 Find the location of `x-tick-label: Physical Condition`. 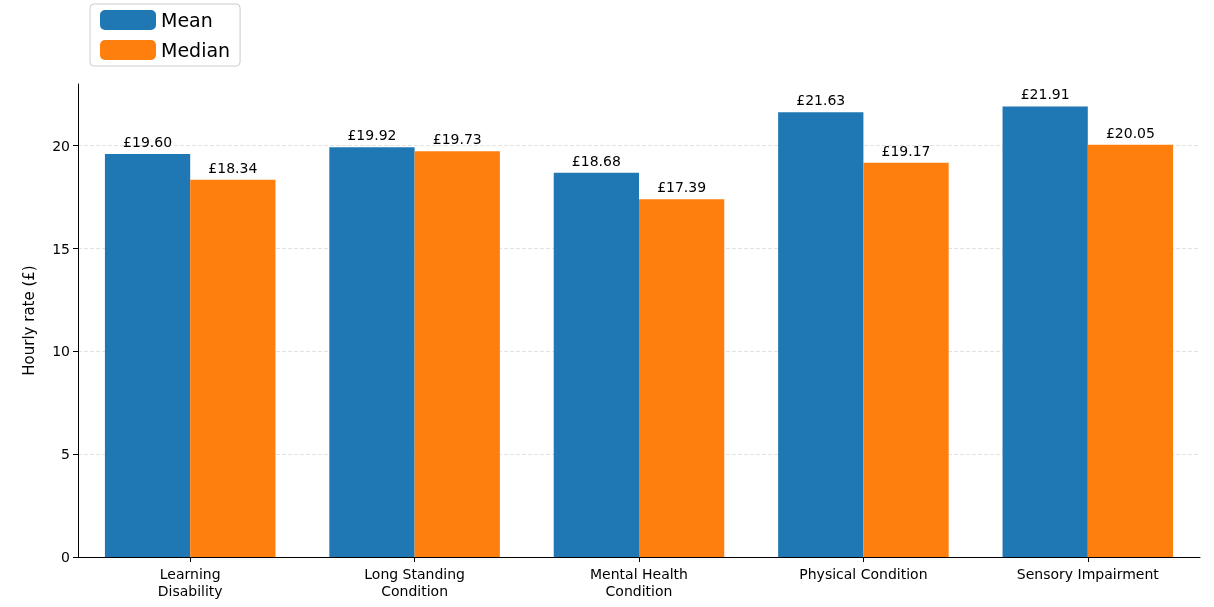

x-tick-label: Physical Condition is located at coordinates (863, 573).